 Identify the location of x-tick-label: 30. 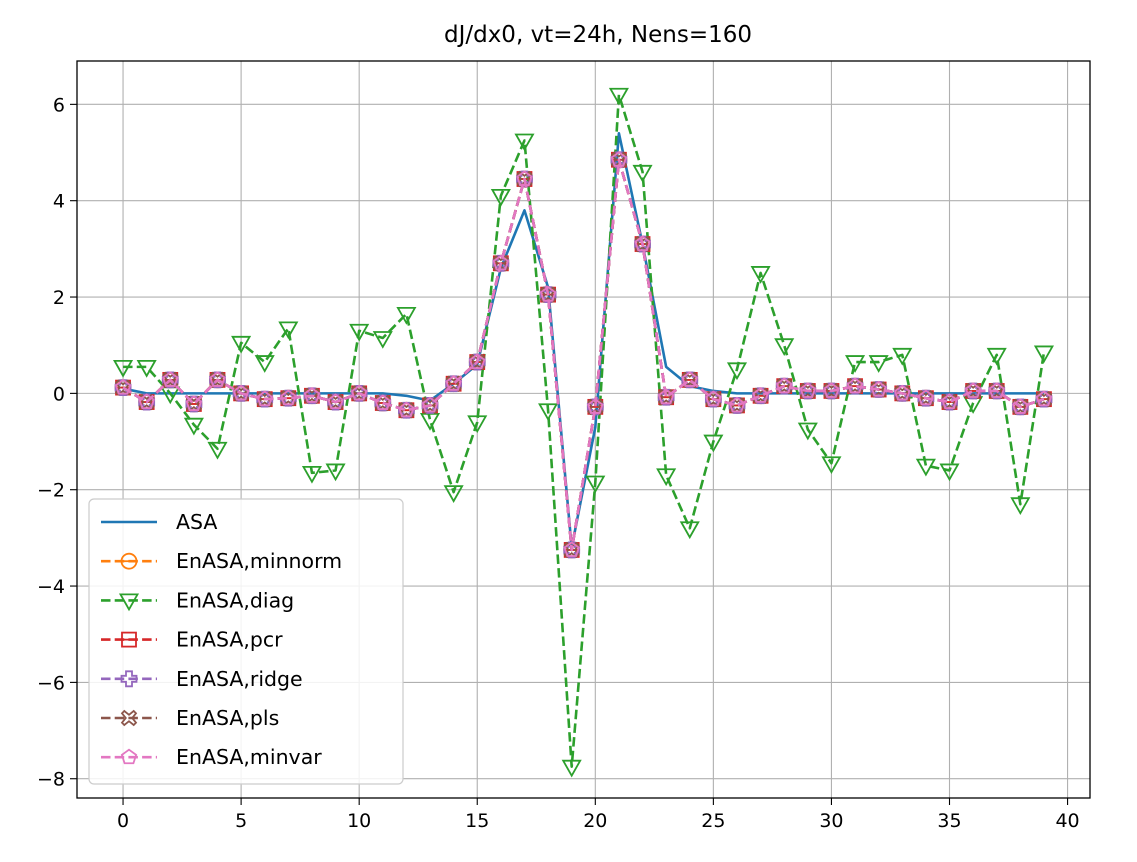
(831, 821).